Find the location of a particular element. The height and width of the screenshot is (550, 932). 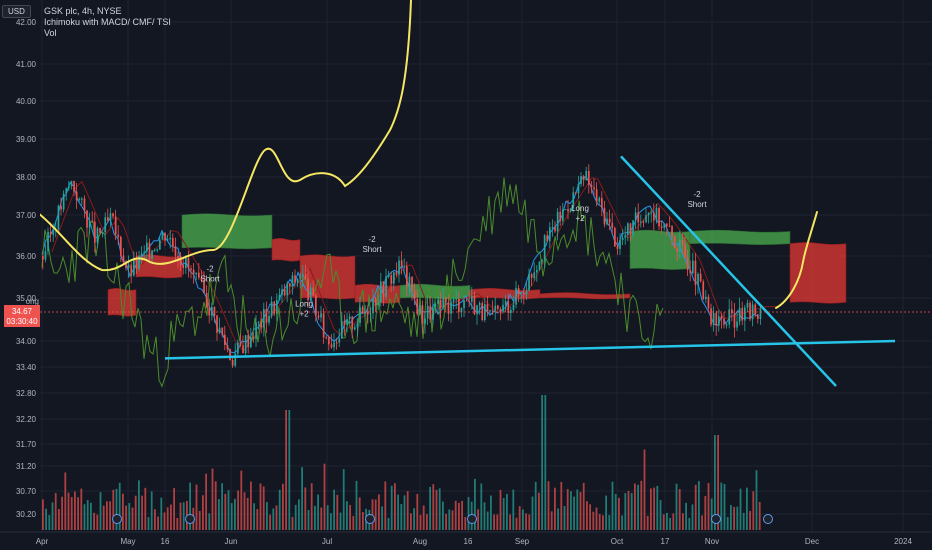

y-tick-label: 30.20 is located at coordinates (26, 514).